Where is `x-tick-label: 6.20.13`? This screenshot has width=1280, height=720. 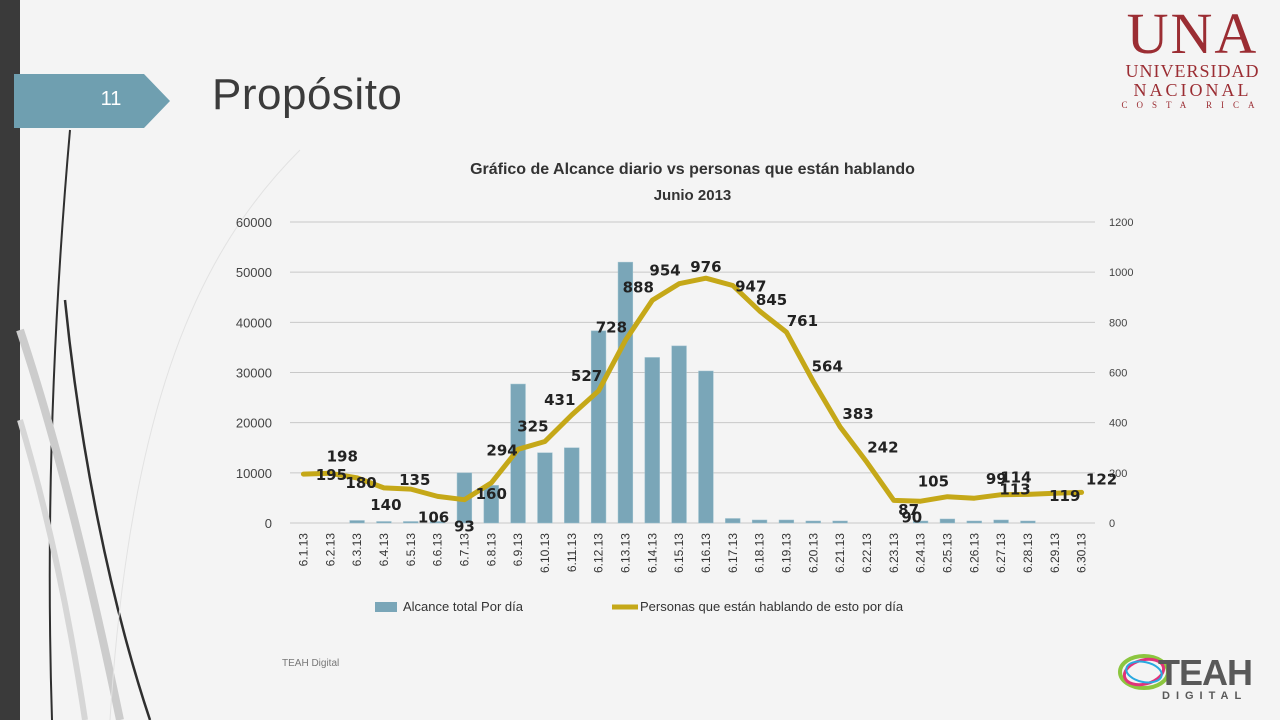 x-tick-label: 6.20.13 is located at coordinates (813, 553).